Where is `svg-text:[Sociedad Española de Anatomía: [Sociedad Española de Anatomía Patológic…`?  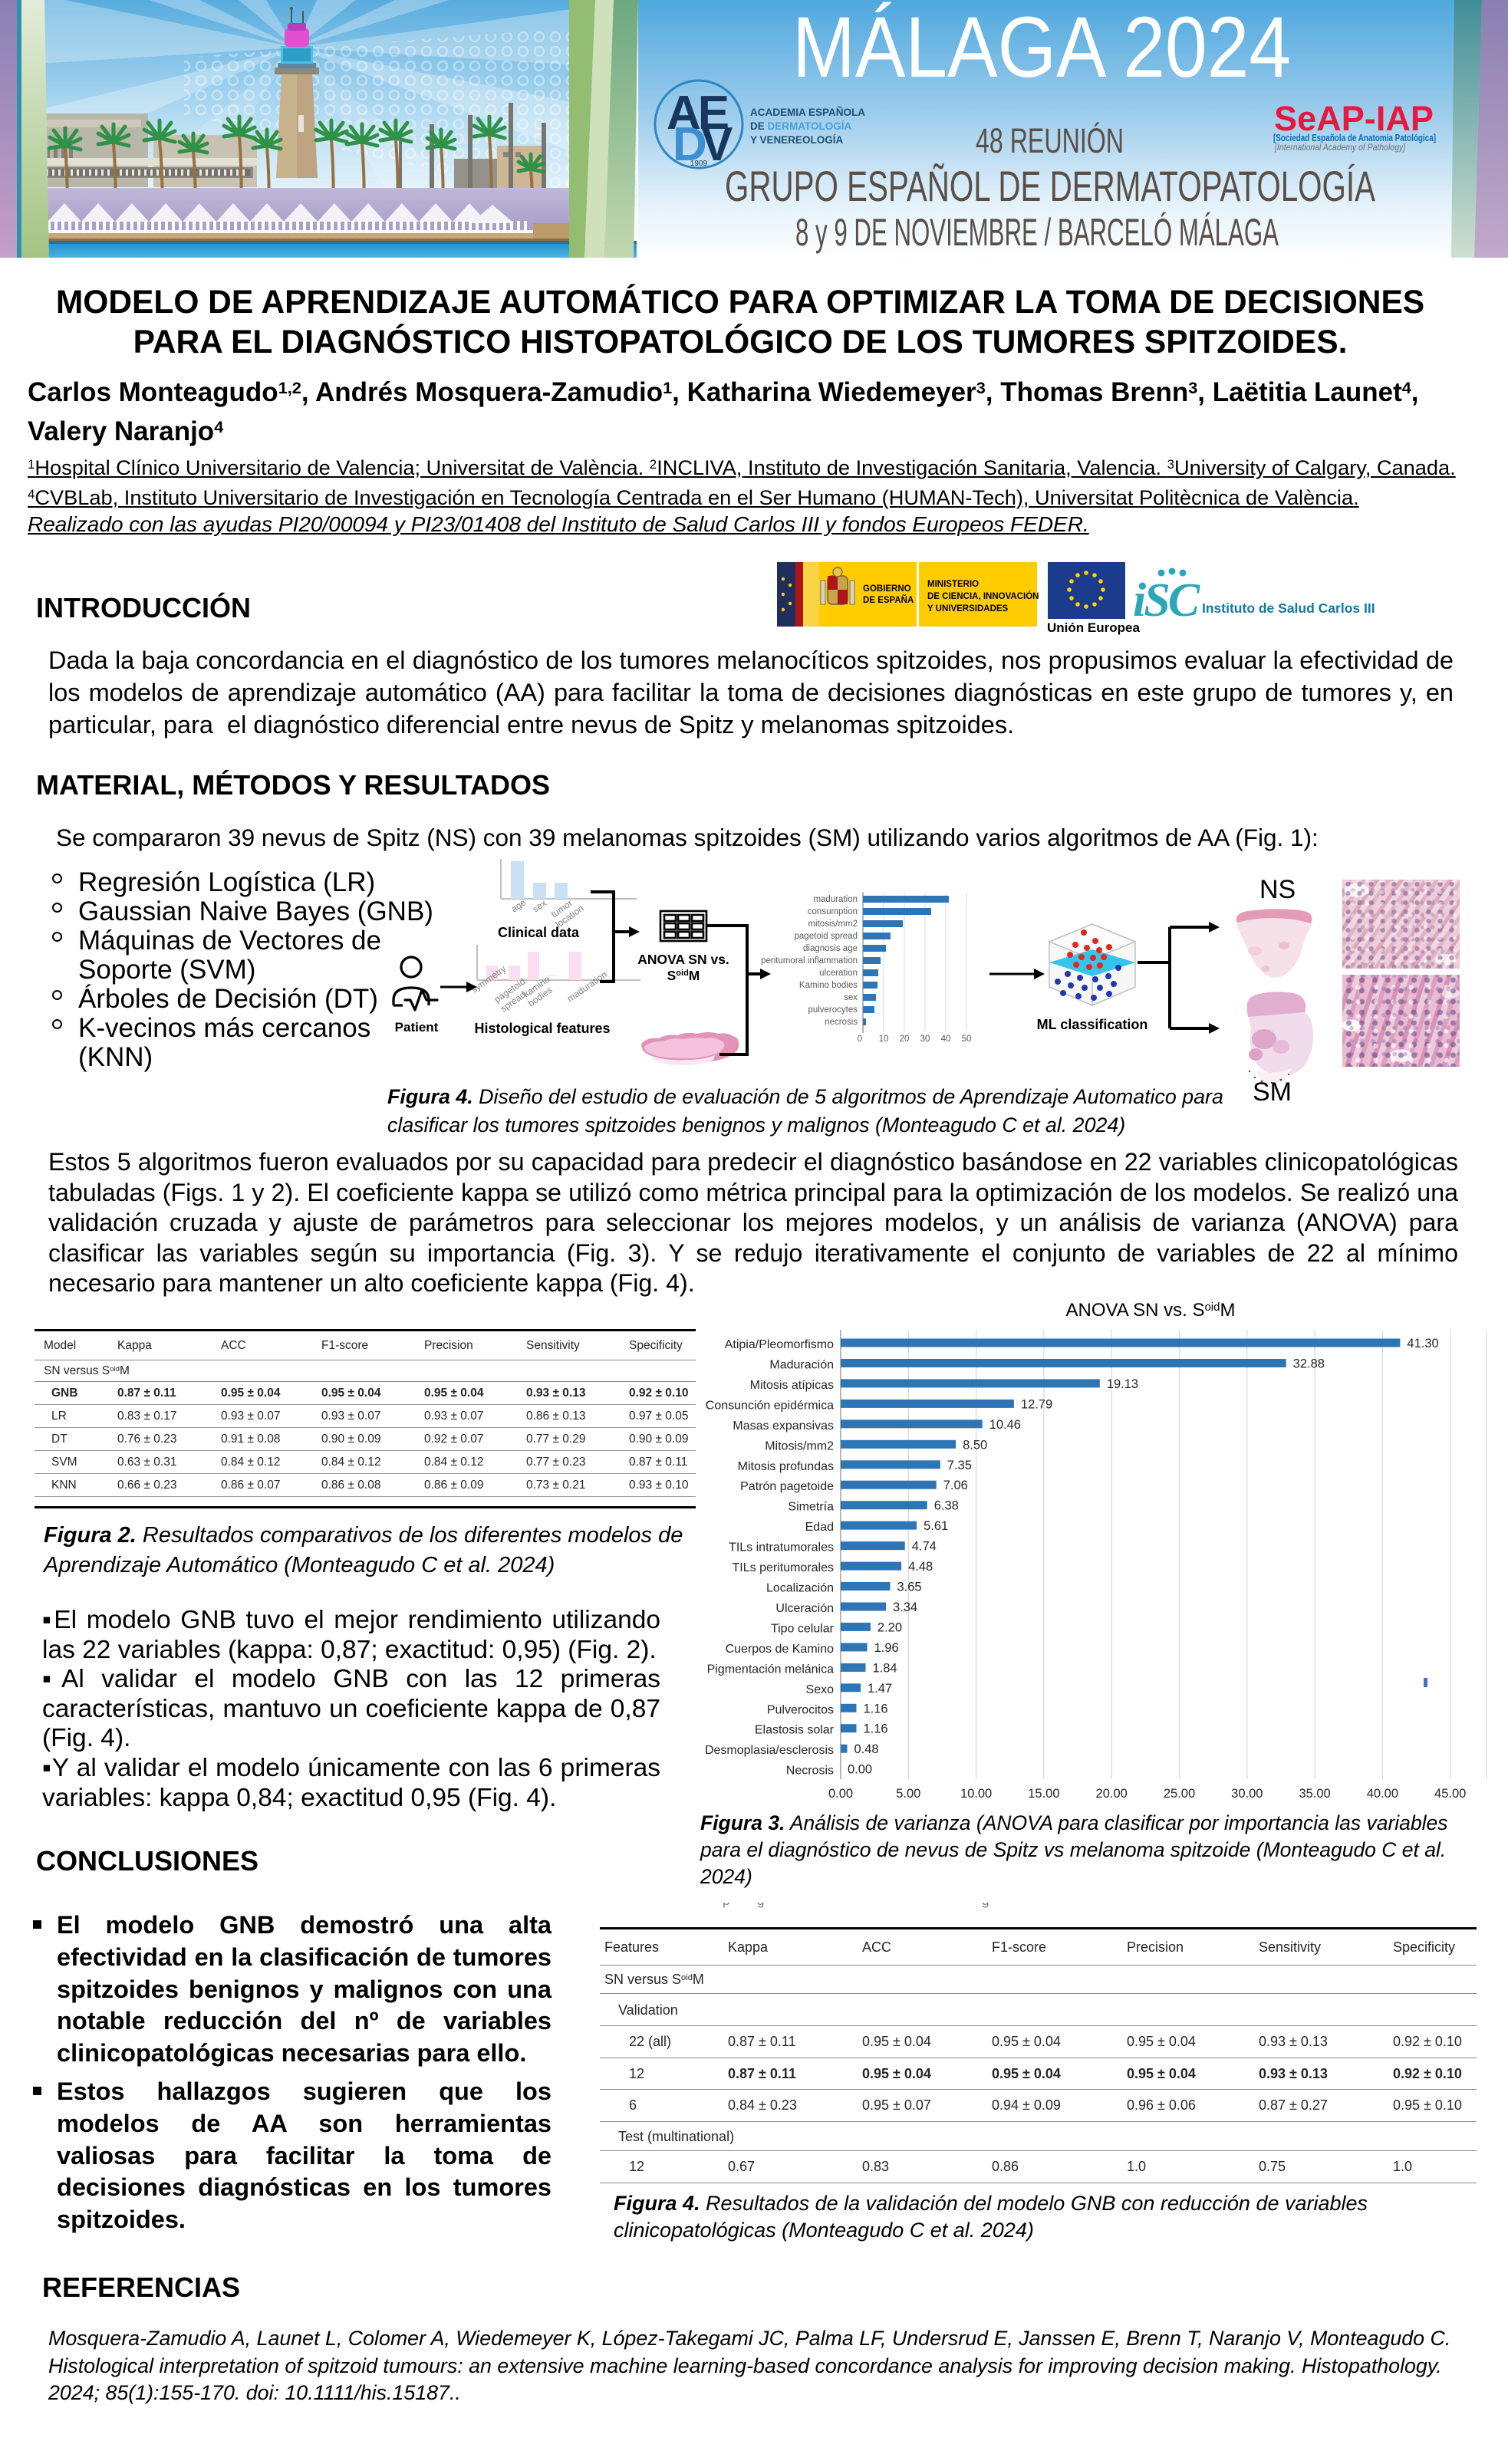
svg-text:[Sociedad Española de Anatomía: [Sociedad Española de Anatomía Patológic… is located at coordinates (1354, 137).